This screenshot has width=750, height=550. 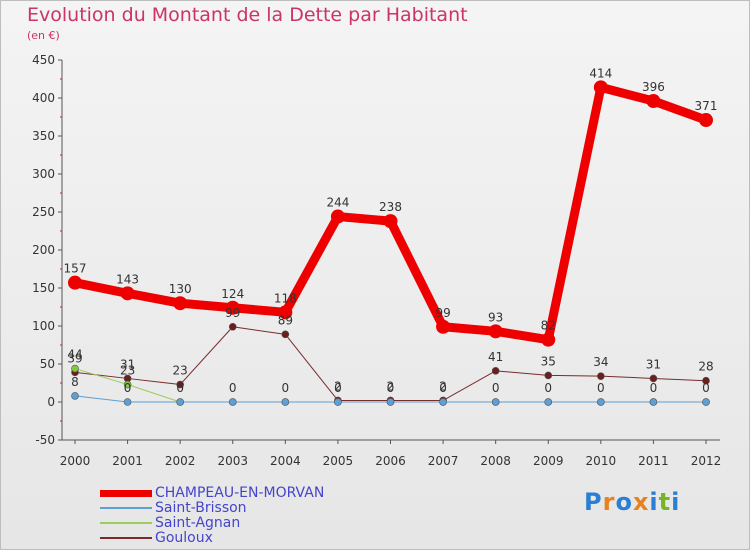 What do you see at coordinates (180, 371) in the screenshot?
I see `data-label: 23` at bounding box center [180, 371].